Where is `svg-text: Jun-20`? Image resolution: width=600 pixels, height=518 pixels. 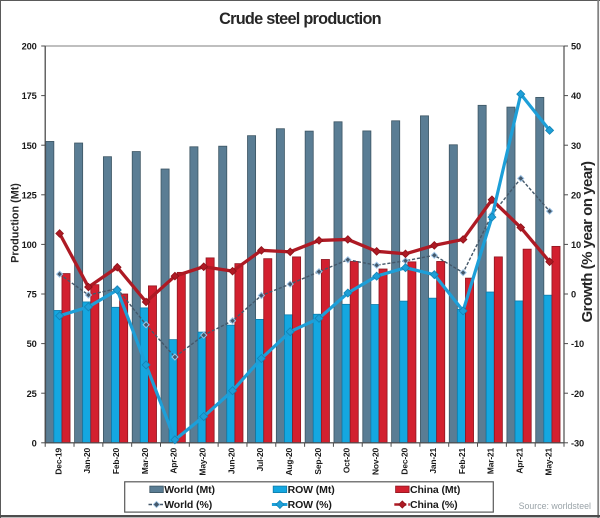 svg-text: Jun-20 is located at coordinates (231, 461).